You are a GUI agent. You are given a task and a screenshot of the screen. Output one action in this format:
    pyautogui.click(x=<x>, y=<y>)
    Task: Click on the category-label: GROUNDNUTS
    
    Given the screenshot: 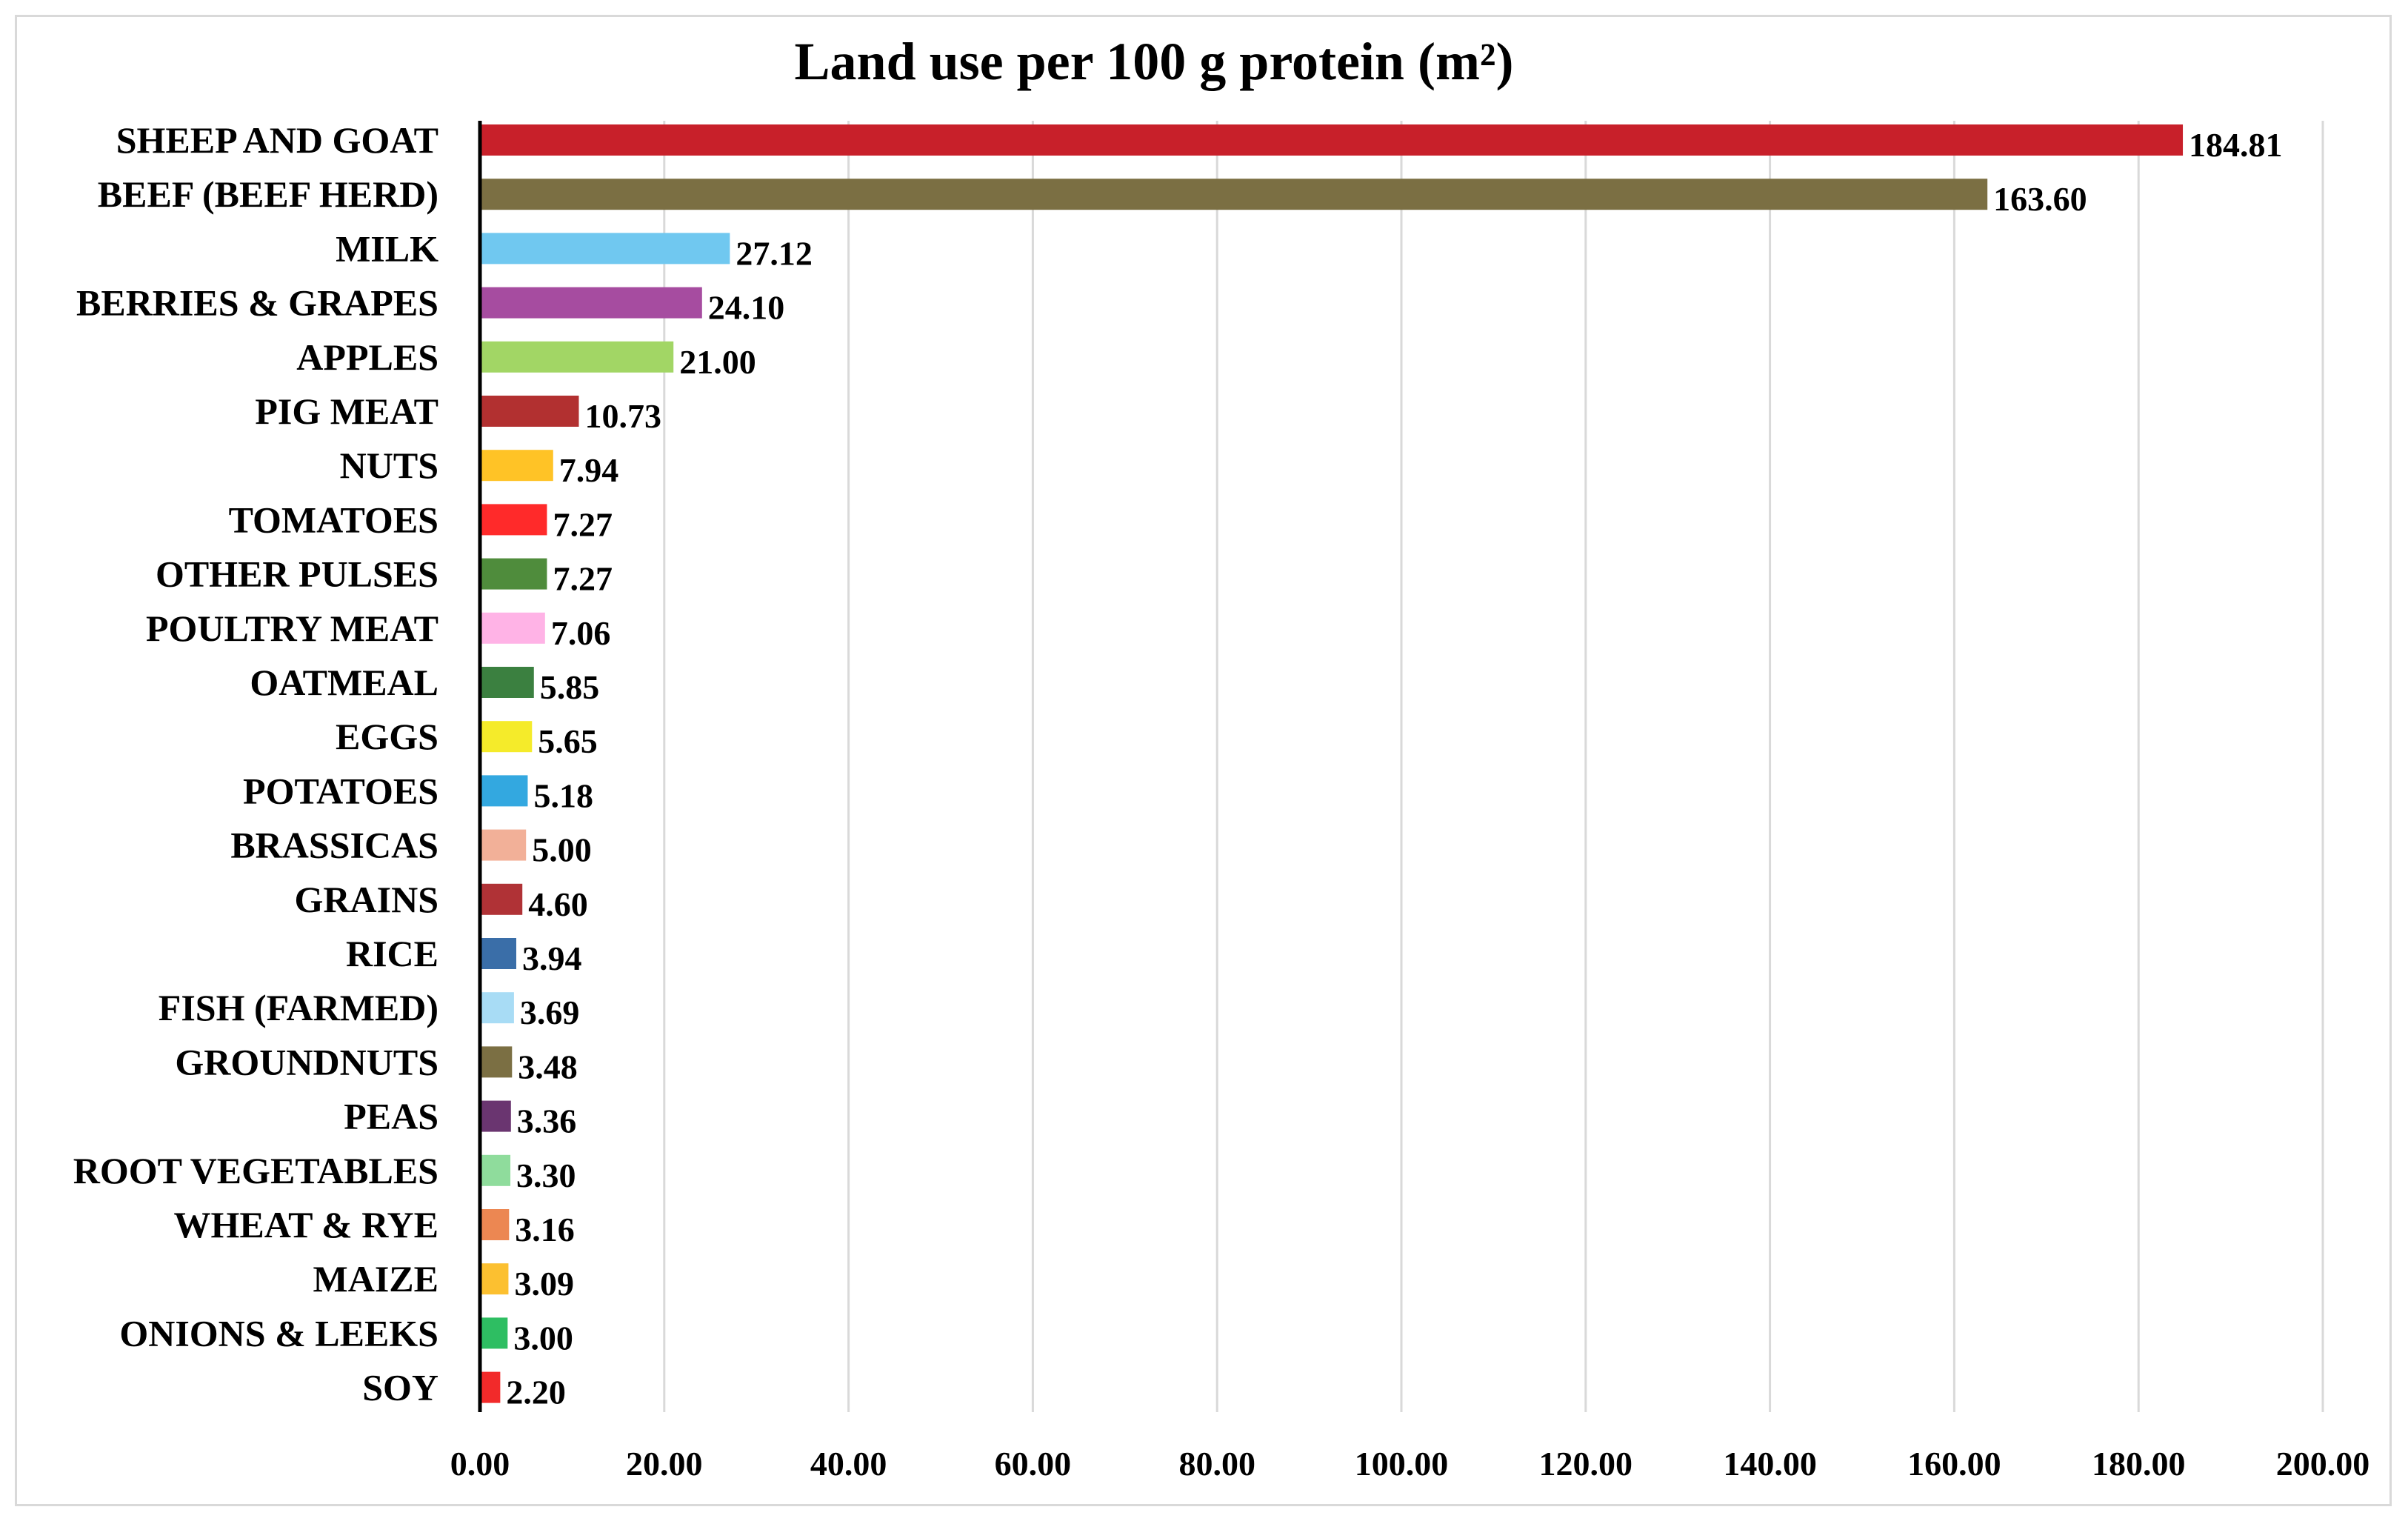 What is the action you would take?
    pyautogui.click(x=306, y=1061)
    